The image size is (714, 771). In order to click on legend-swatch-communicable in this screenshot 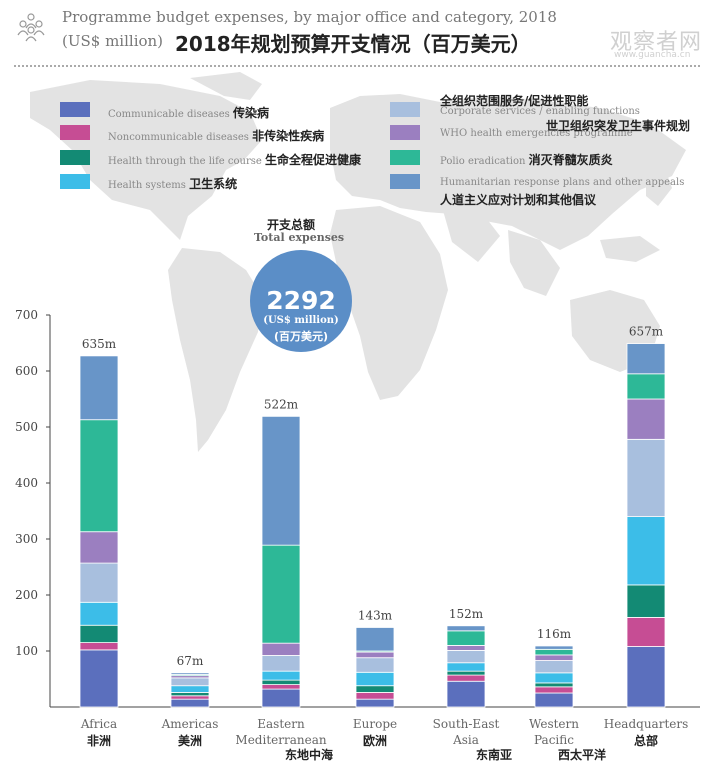, I will do `click(75, 109)`.